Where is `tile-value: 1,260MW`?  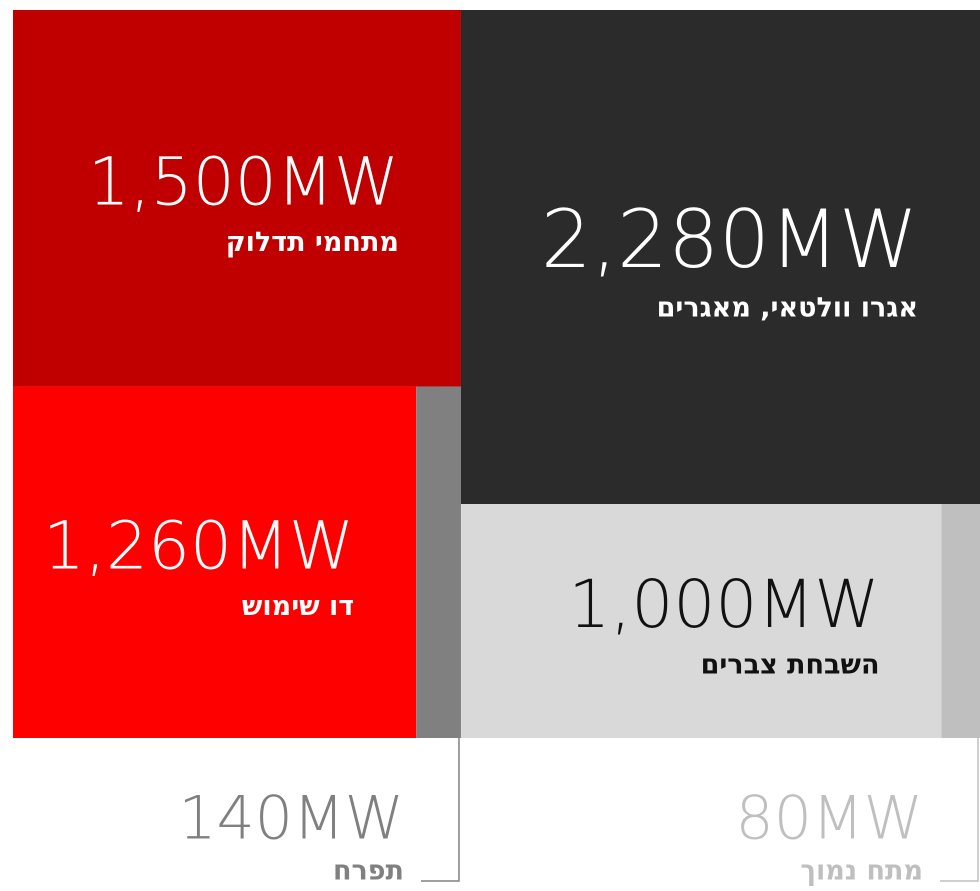 tile-value: 1,260MW is located at coordinates (198, 545).